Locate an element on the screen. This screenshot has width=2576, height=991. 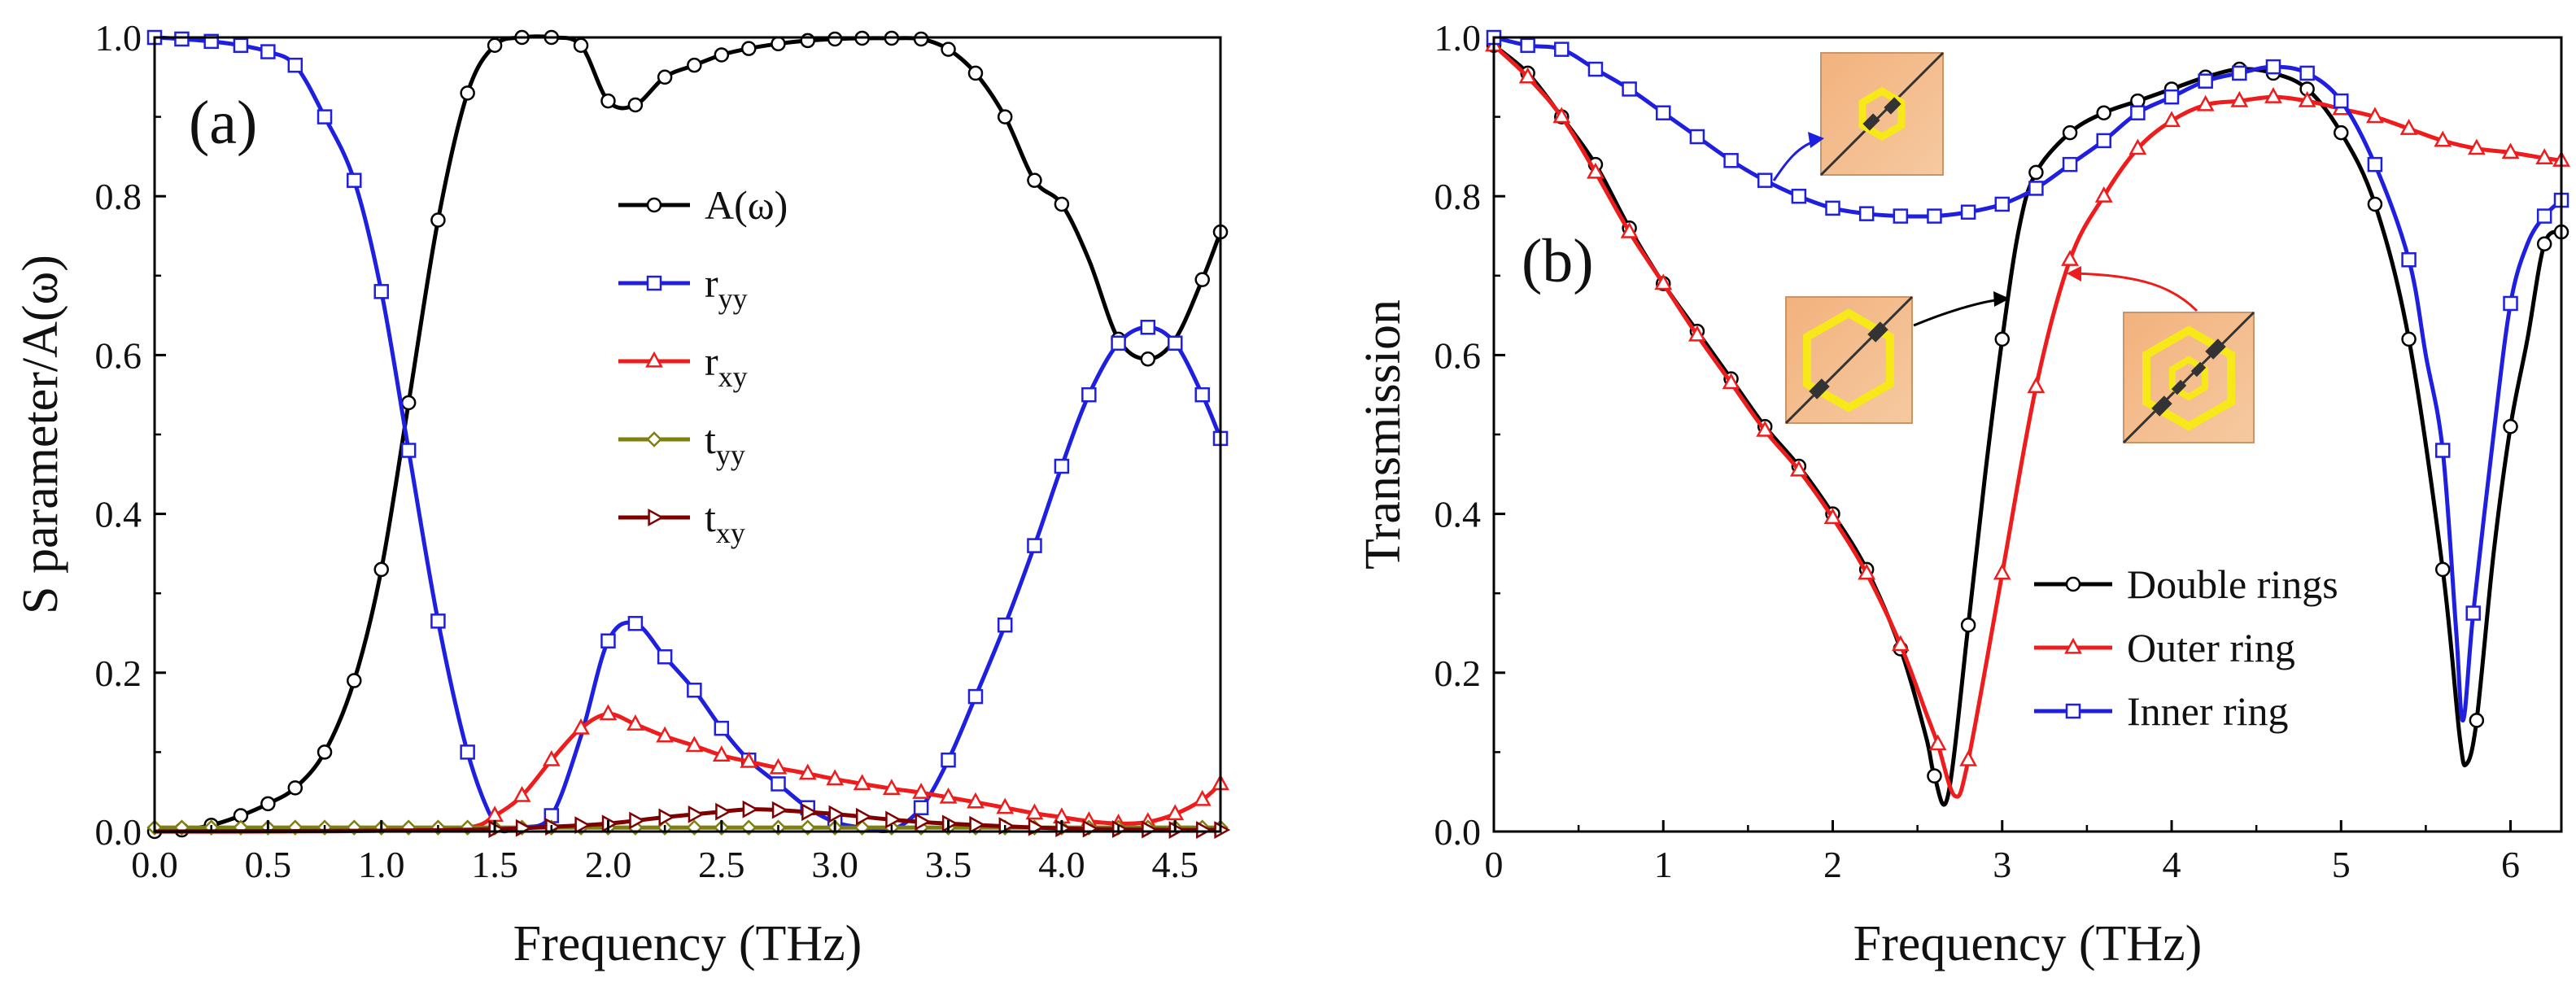
series-r-xy is located at coordinates (691, 769).